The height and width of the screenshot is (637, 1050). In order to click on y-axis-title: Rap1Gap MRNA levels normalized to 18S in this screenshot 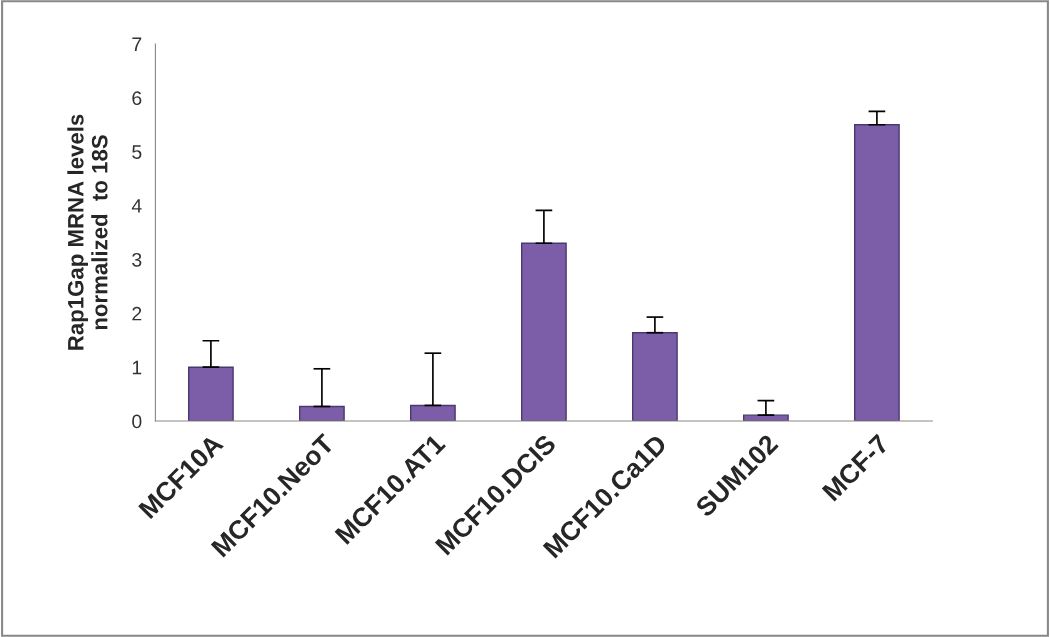, I will do `click(87, 232)`.